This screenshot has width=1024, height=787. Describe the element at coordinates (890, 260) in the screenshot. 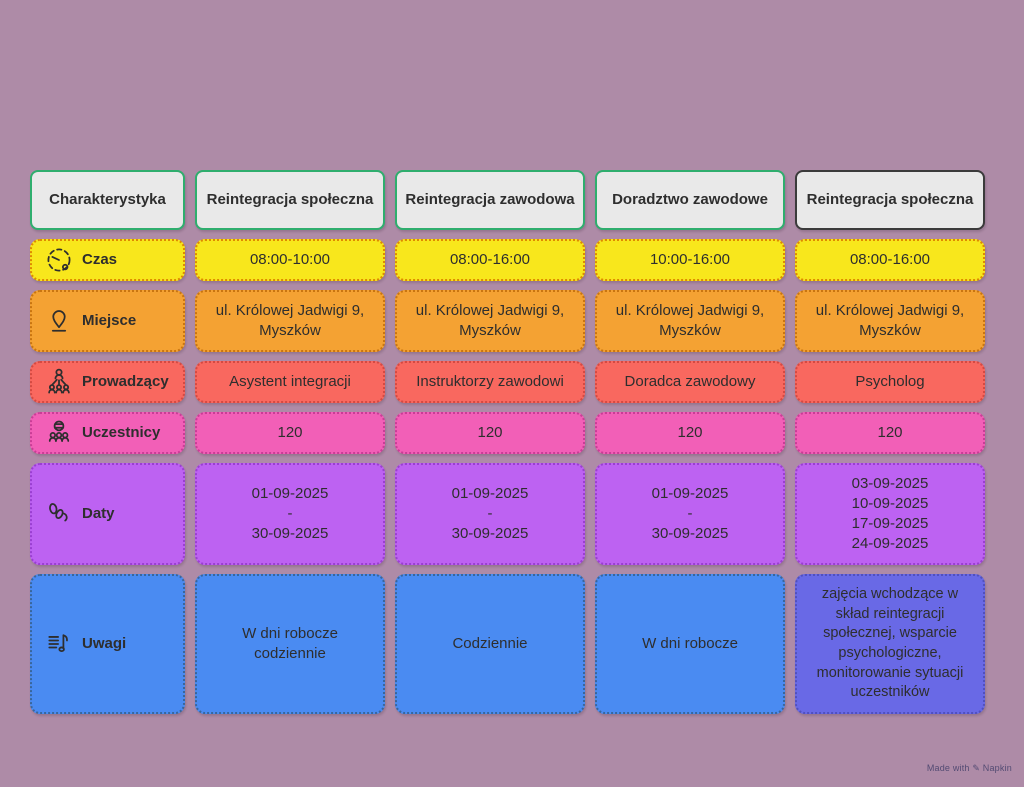

I see `cell-czas-4: 08:00-16:00` at that location.